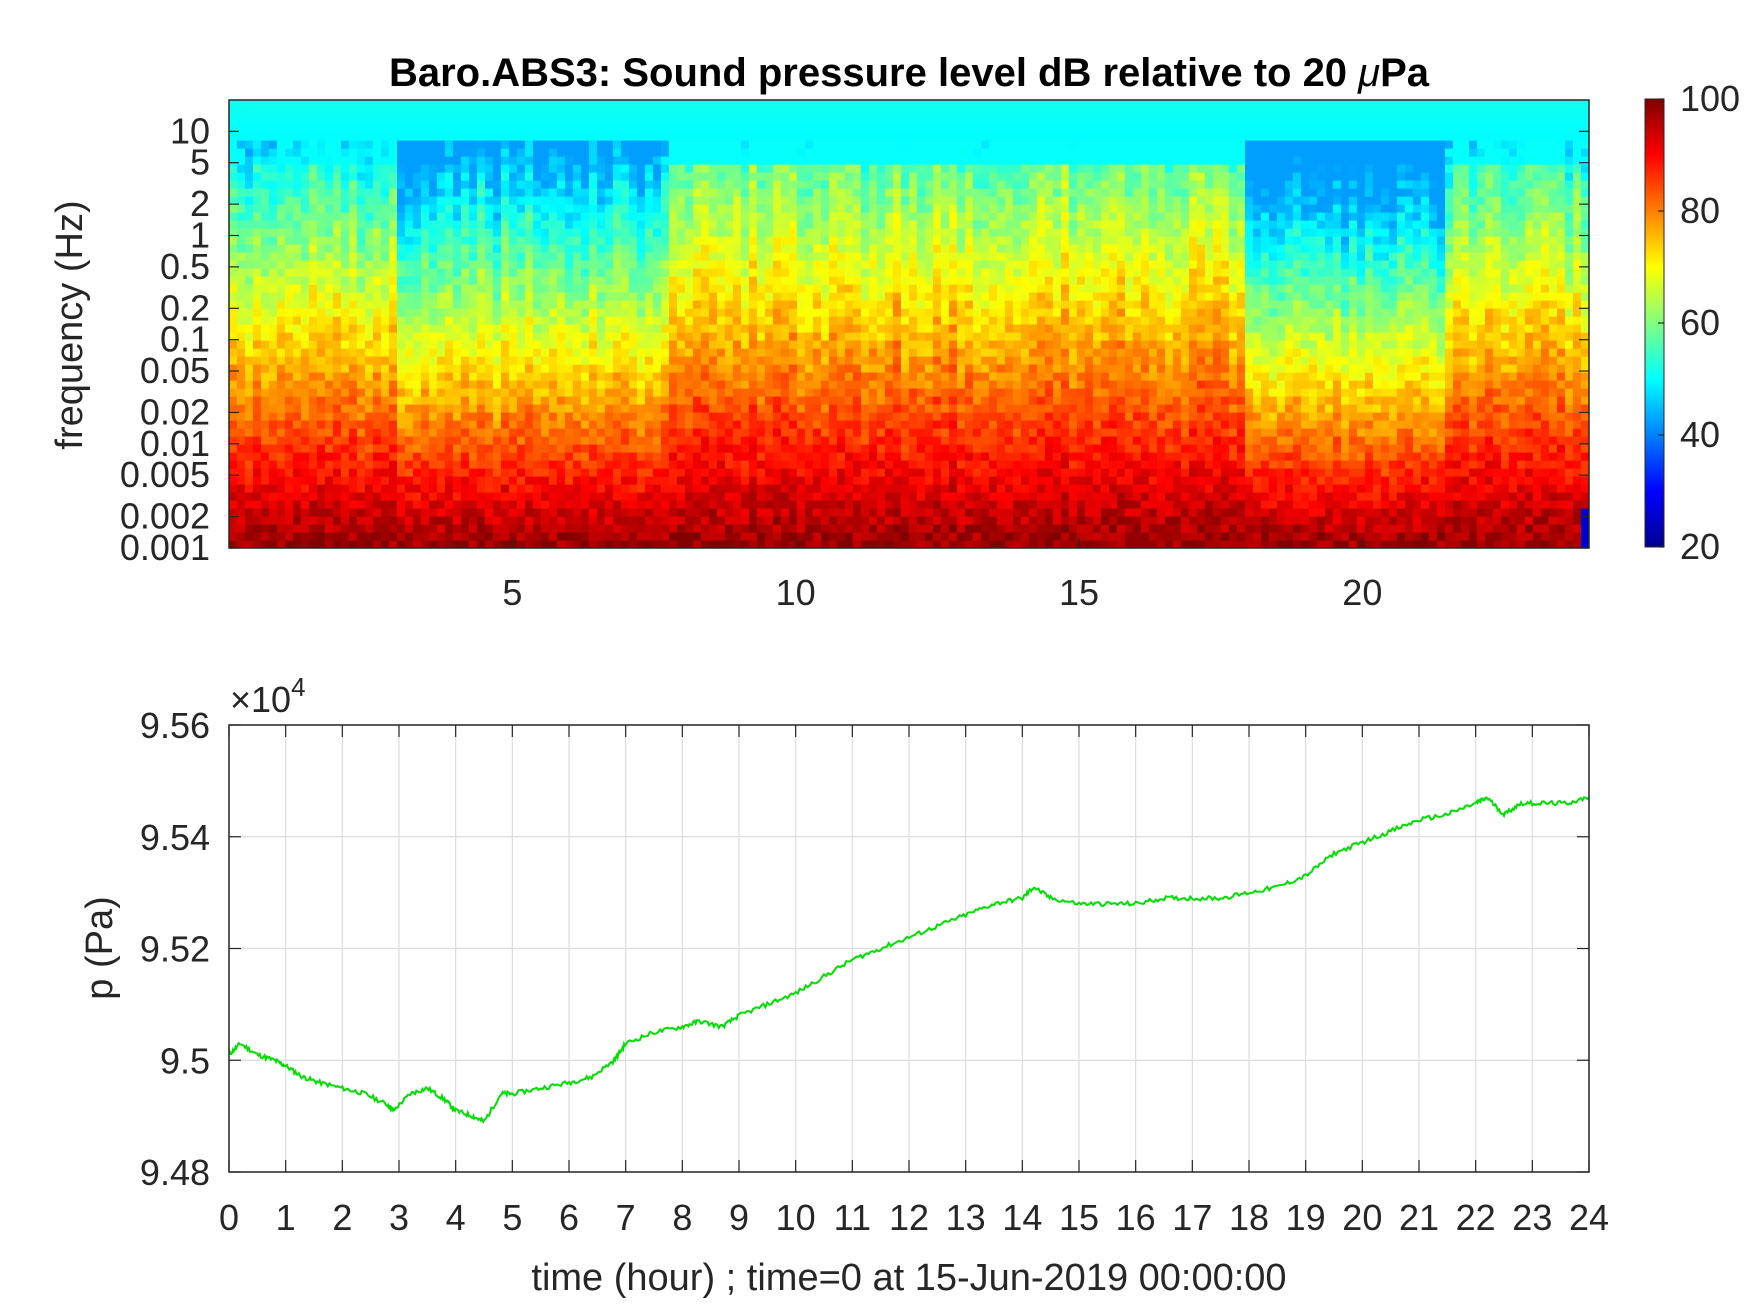  What do you see at coordinates (1700, 434) in the screenshot?
I see `colorbar-tick-label: 40` at bounding box center [1700, 434].